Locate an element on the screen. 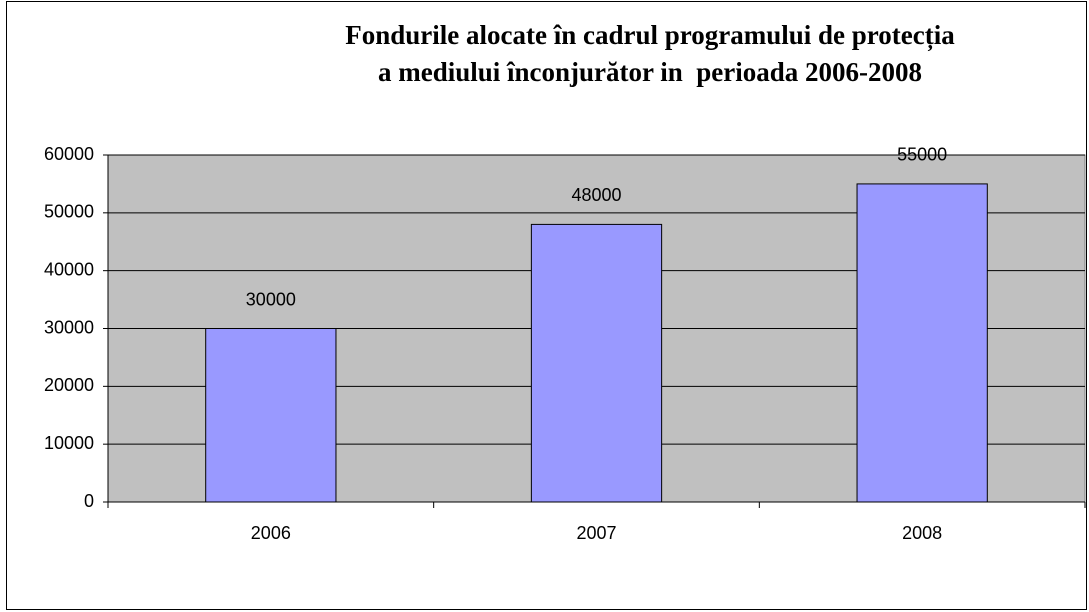 This screenshot has height=612, width=1089. y-tick-label: 0 is located at coordinates (89, 501).